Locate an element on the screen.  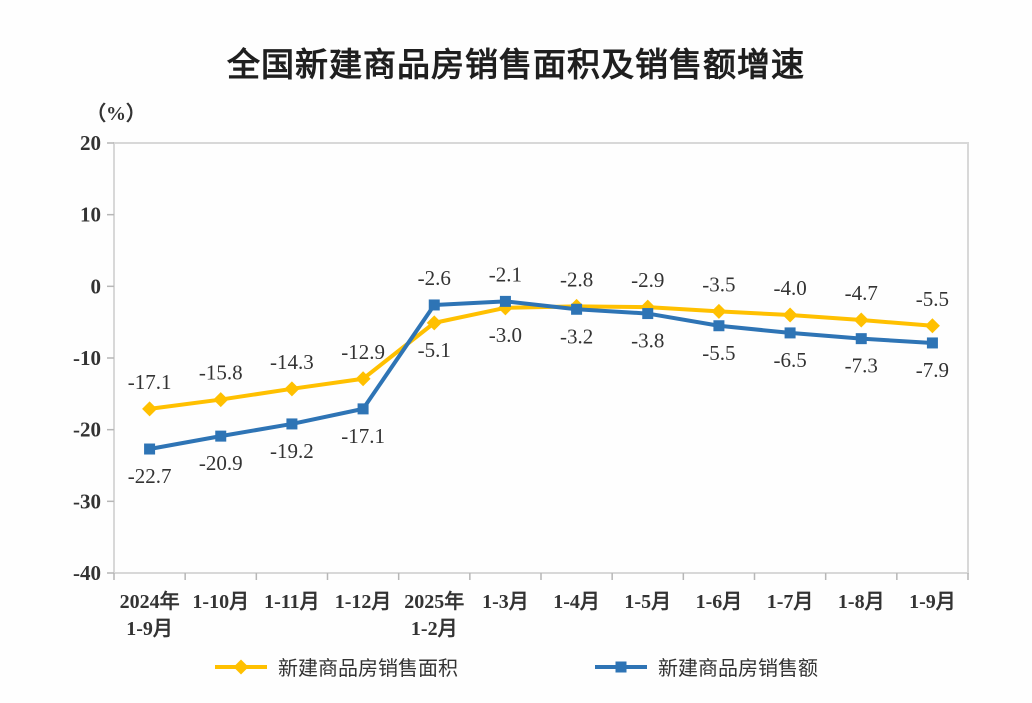
data-label: -12.9 is located at coordinates (363, 352).